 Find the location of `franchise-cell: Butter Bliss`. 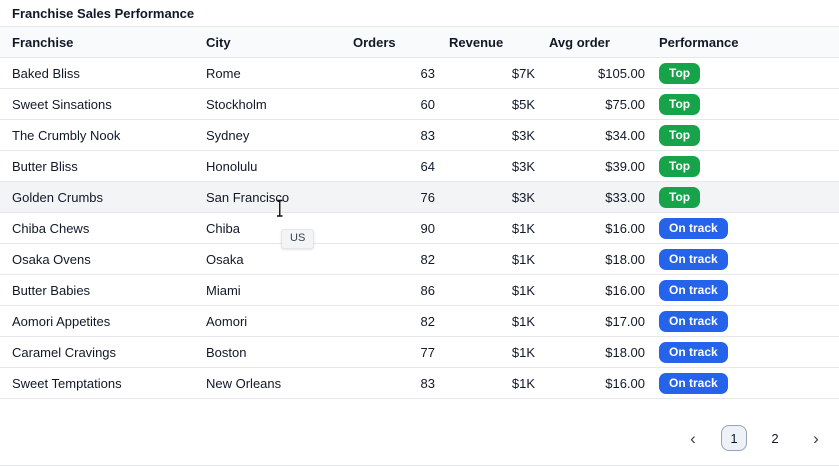

franchise-cell: Butter Bliss is located at coordinates (97, 166).